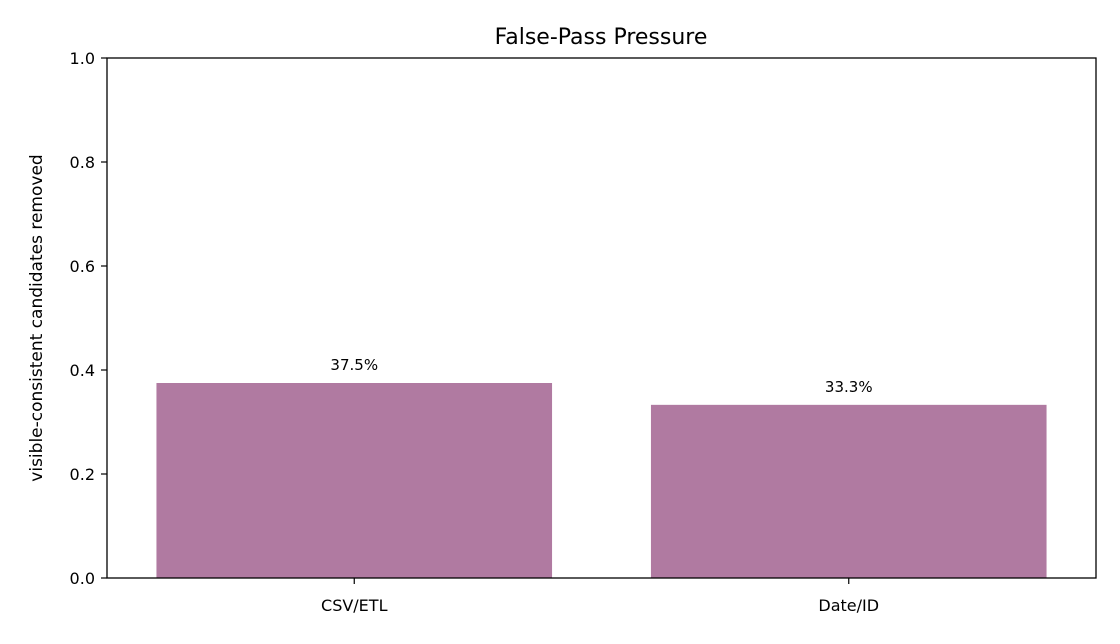  Describe the element at coordinates (601, 37) in the screenshot. I see `chart-title: False-Pass Pressure` at that location.